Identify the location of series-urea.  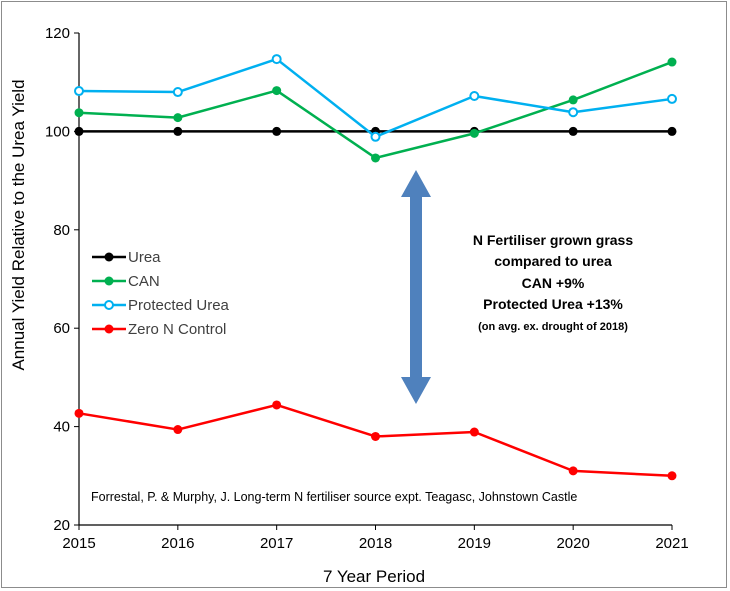
(375, 131).